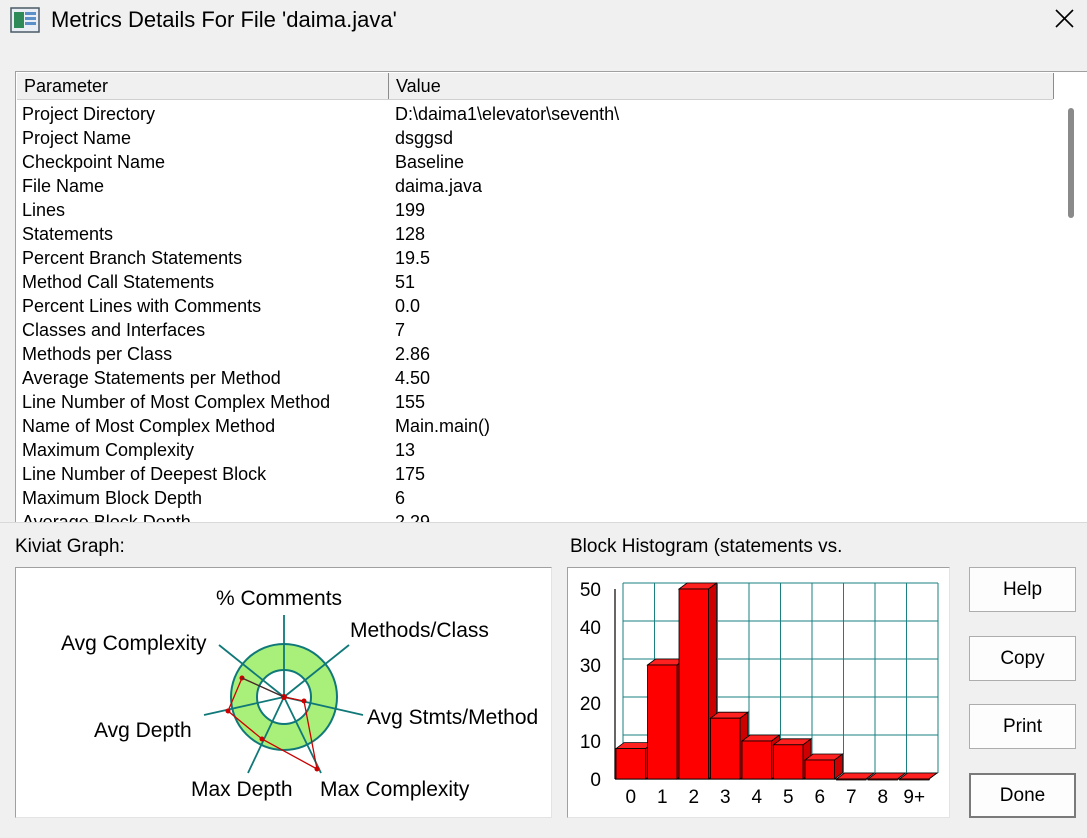 Image resolution: width=1087 pixels, height=838 pixels. Describe the element at coordinates (106, 517) in the screenshot. I see `parameter-cell: Average Block Depth` at that location.